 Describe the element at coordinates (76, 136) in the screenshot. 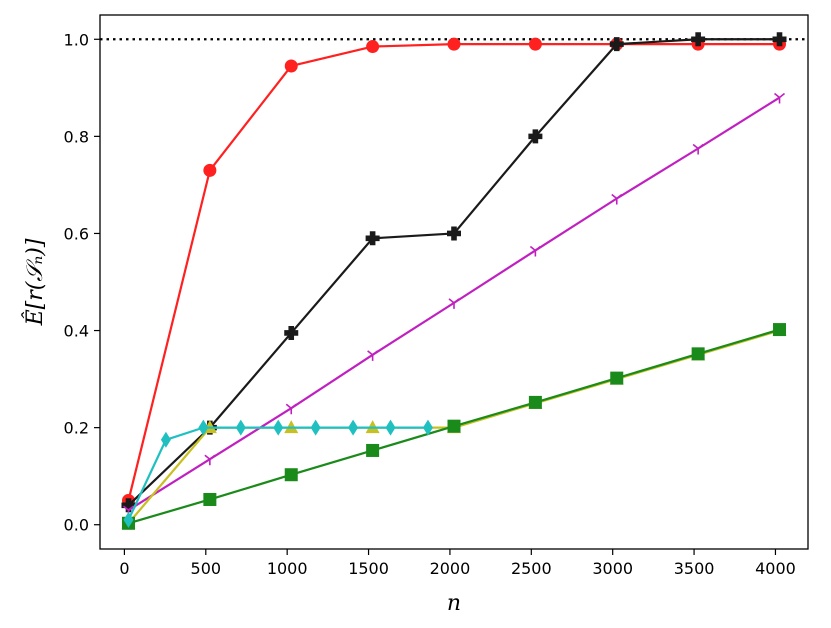

I see `y-tick-label: 0.8` at that location.